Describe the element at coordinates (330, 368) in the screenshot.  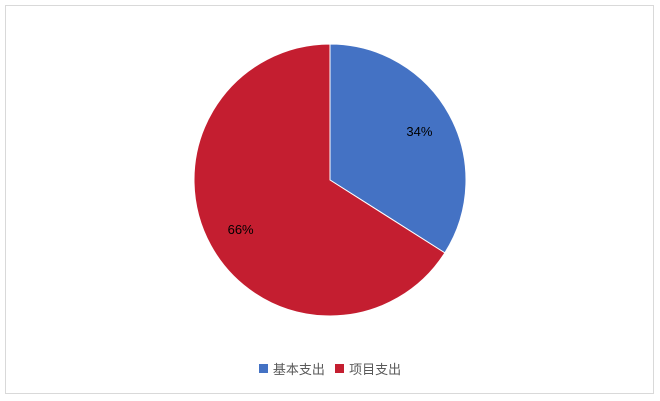
I see `legend: 基本支出 项目支出` at that location.